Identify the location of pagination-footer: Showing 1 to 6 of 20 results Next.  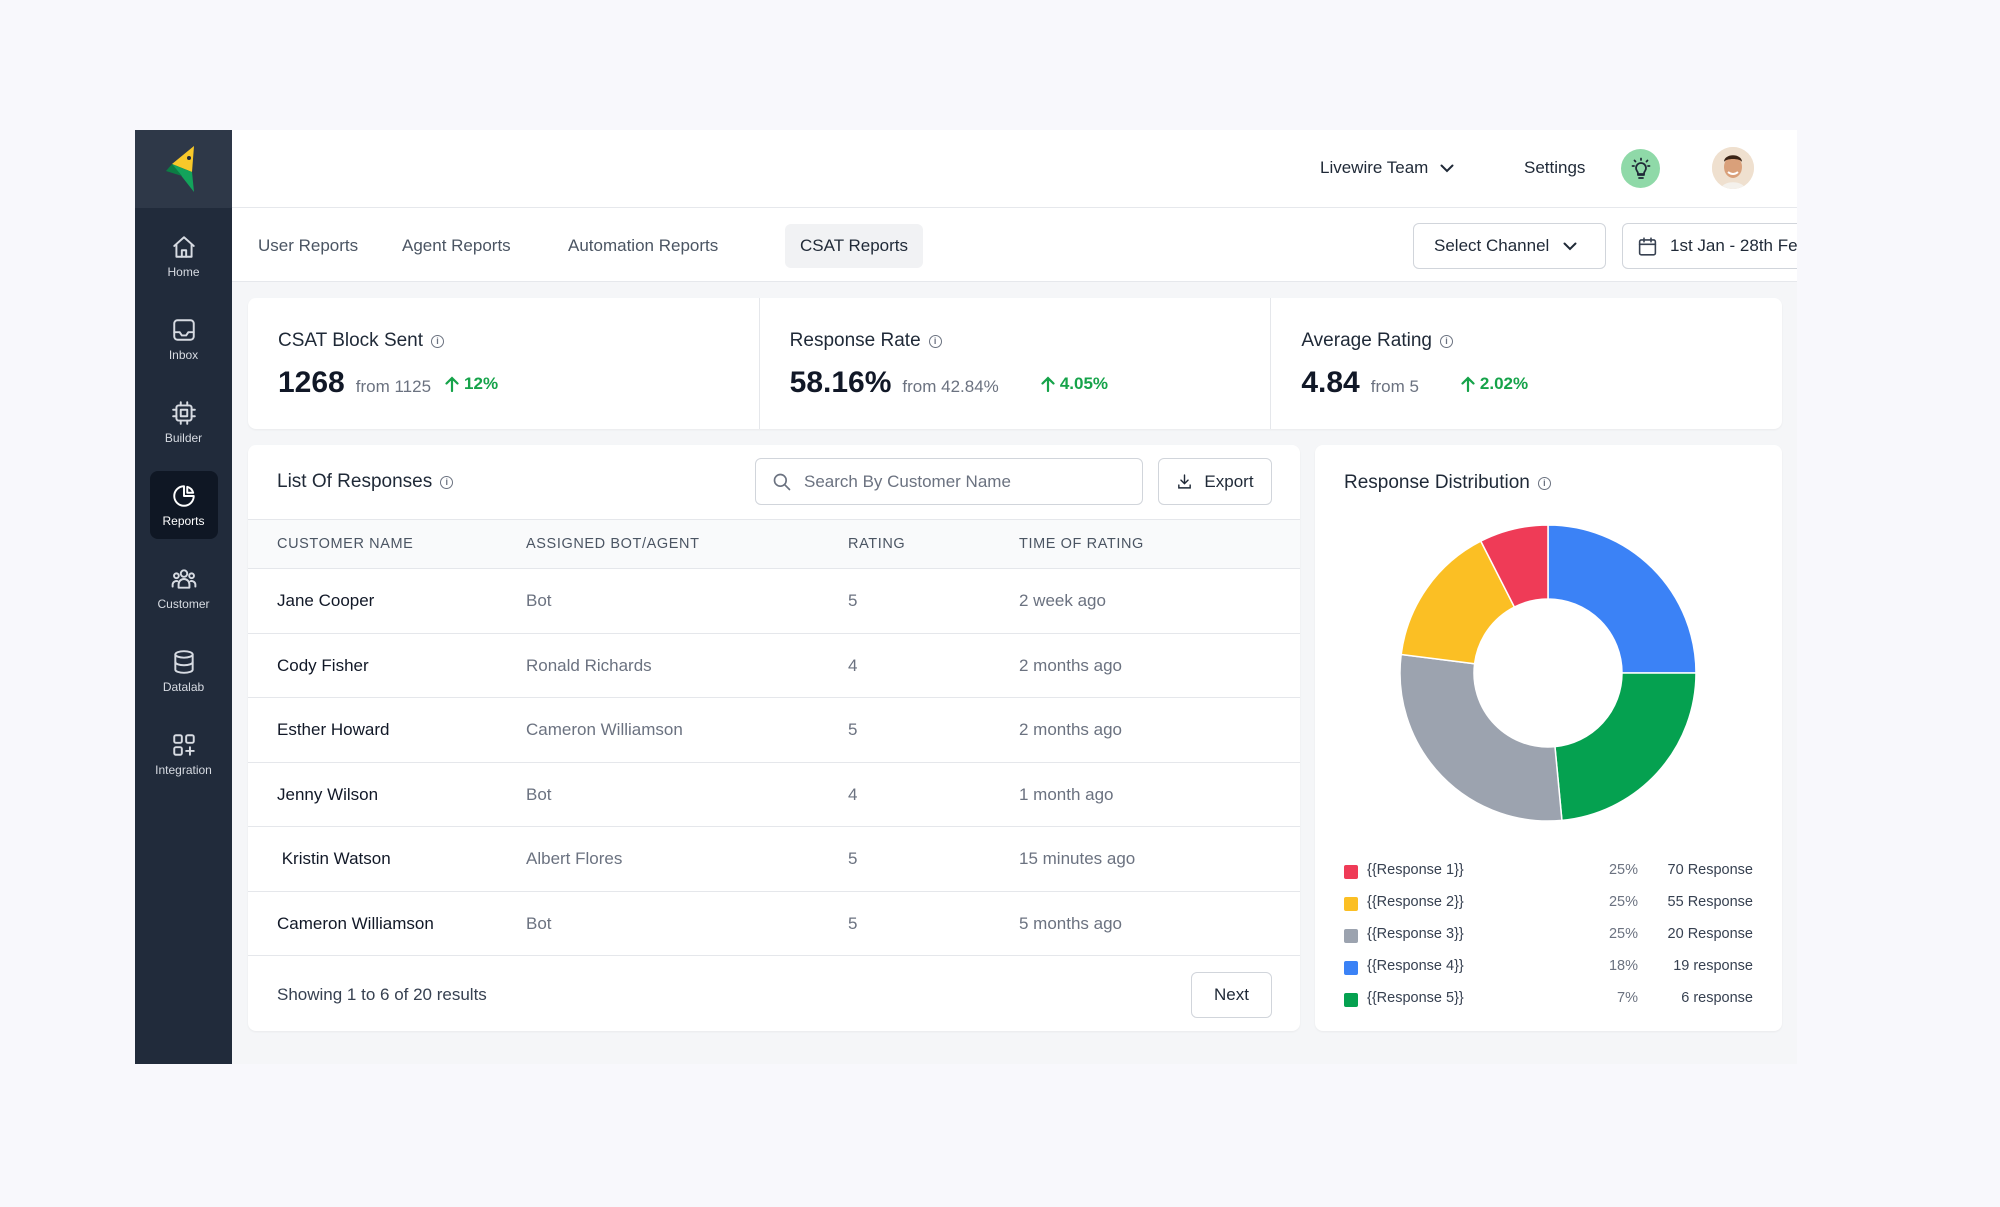
(774, 994).